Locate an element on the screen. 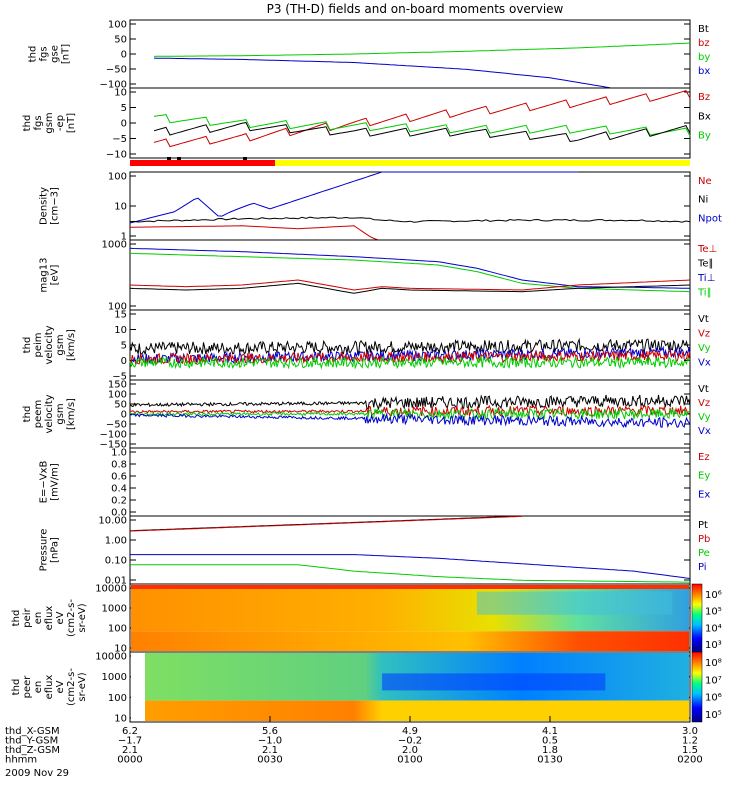  panel-p2: 10 5 0 −5 −10 thd fgs gsm -ep [nT] Bz Bx By is located at coordinates (366, 124).